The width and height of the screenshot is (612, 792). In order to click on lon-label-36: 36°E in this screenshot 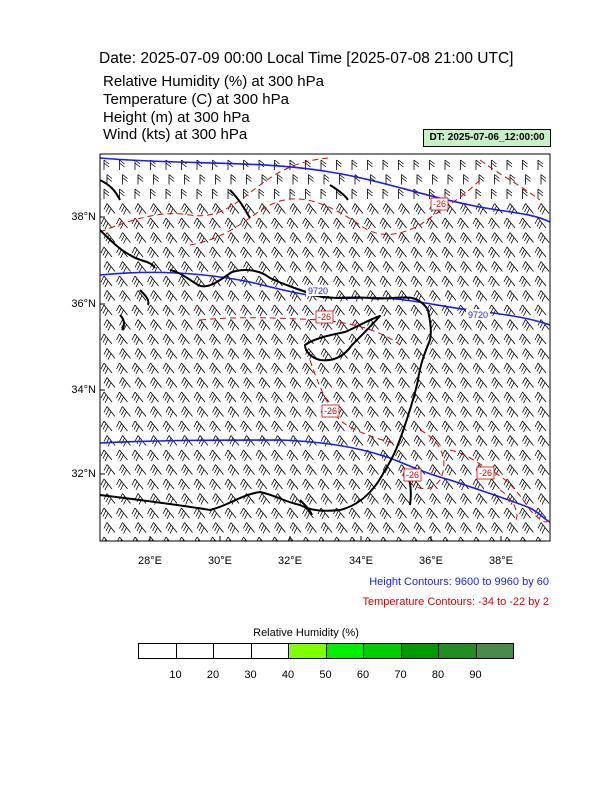, I will do `click(431, 561)`.